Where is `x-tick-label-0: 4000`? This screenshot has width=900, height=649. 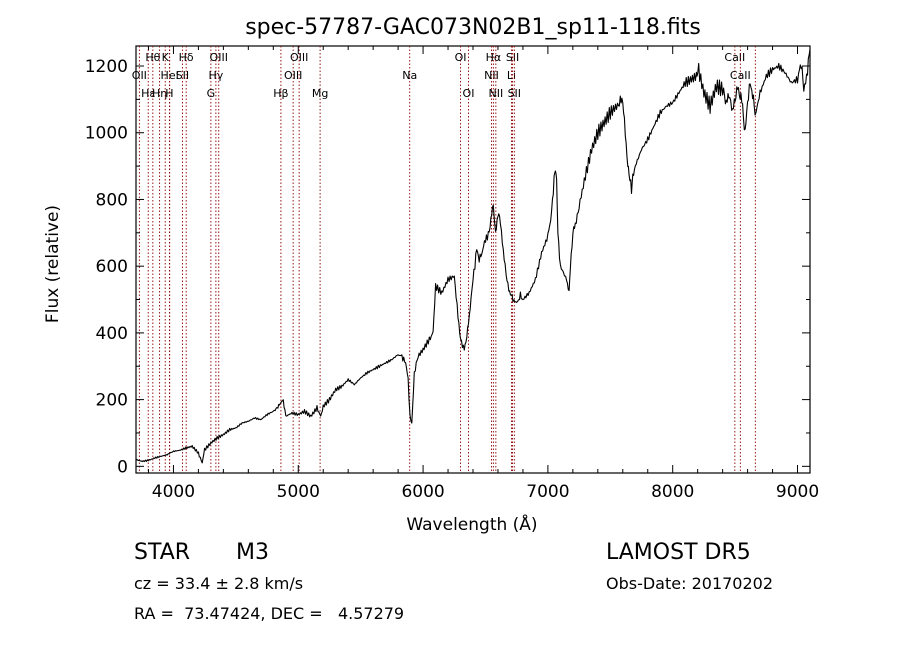
x-tick-label-0: 4000 is located at coordinates (173, 492).